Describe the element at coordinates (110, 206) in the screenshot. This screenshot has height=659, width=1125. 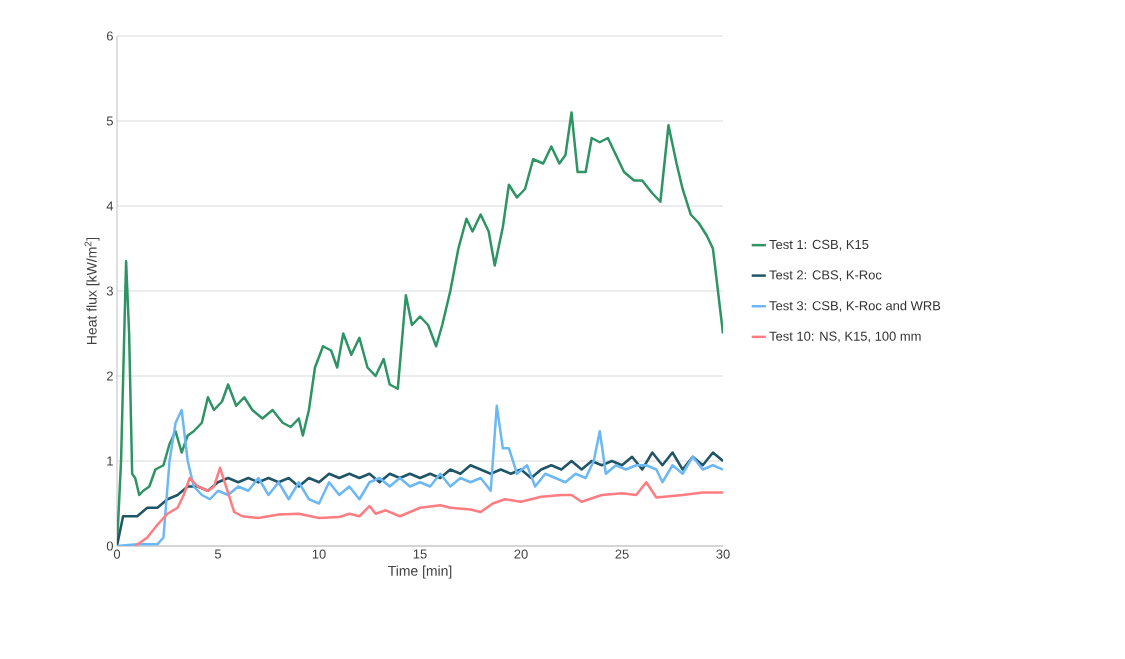
I see `y-tick-label: 4` at that location.